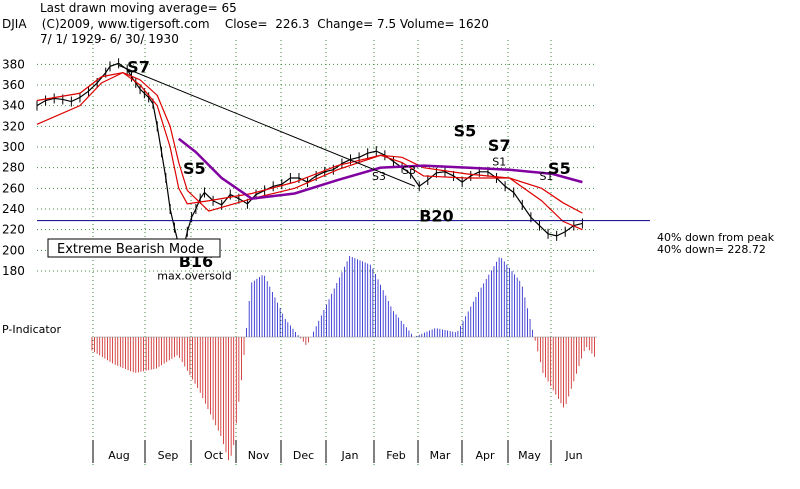 This screenshot has height=489, width=800. Describe the element at coordinates (259, 455) in the screenshot. I see `month-label-Nov: Nov` at that location.